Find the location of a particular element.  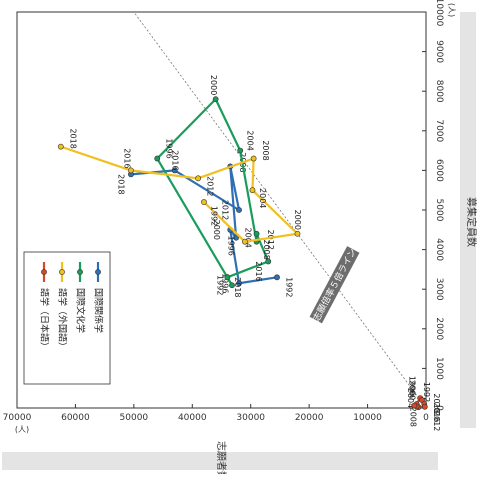

y-tick-label: 60000 is located at coordinates (75, 418).